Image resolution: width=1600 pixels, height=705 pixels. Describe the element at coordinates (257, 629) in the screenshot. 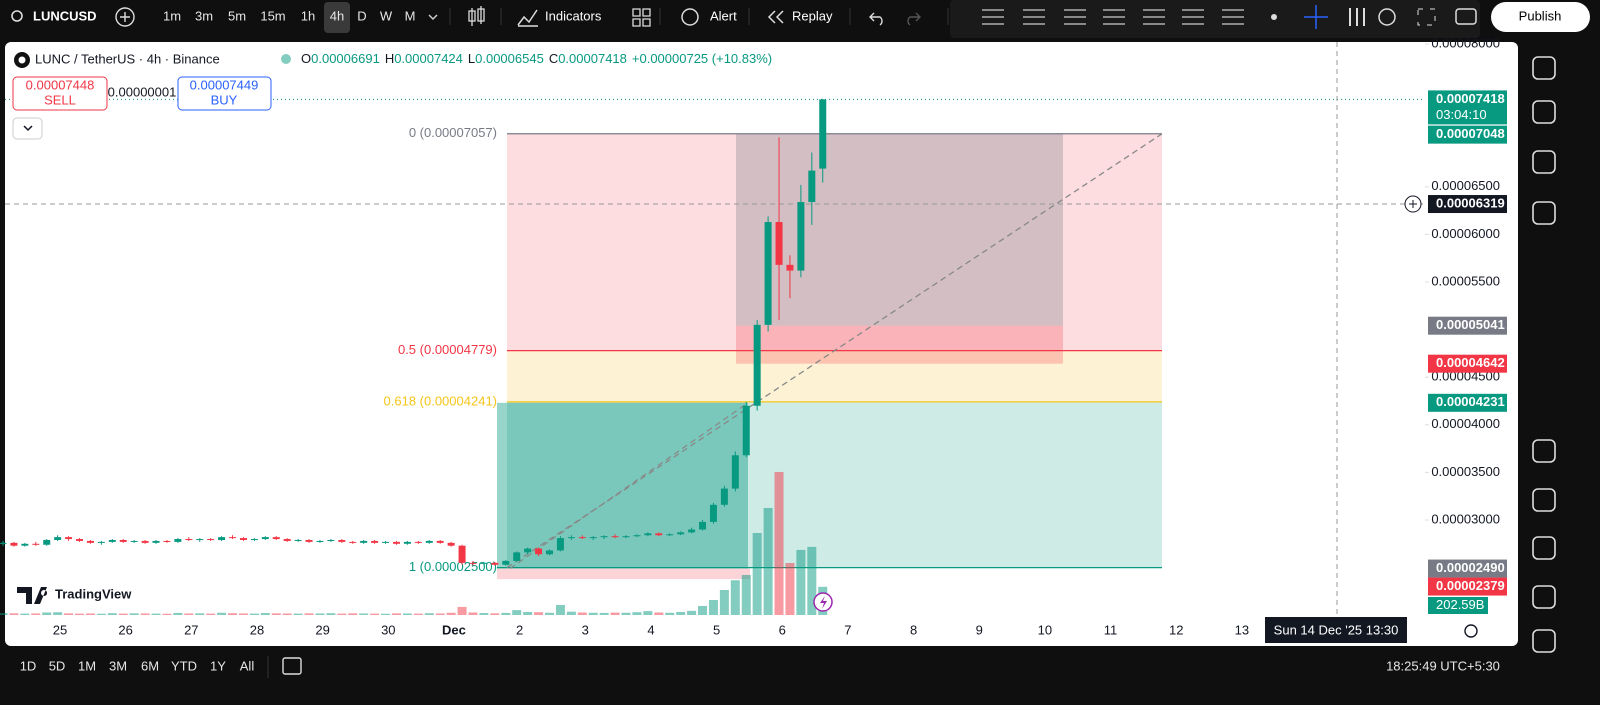

I see `x-tick-label: 28` at that location.